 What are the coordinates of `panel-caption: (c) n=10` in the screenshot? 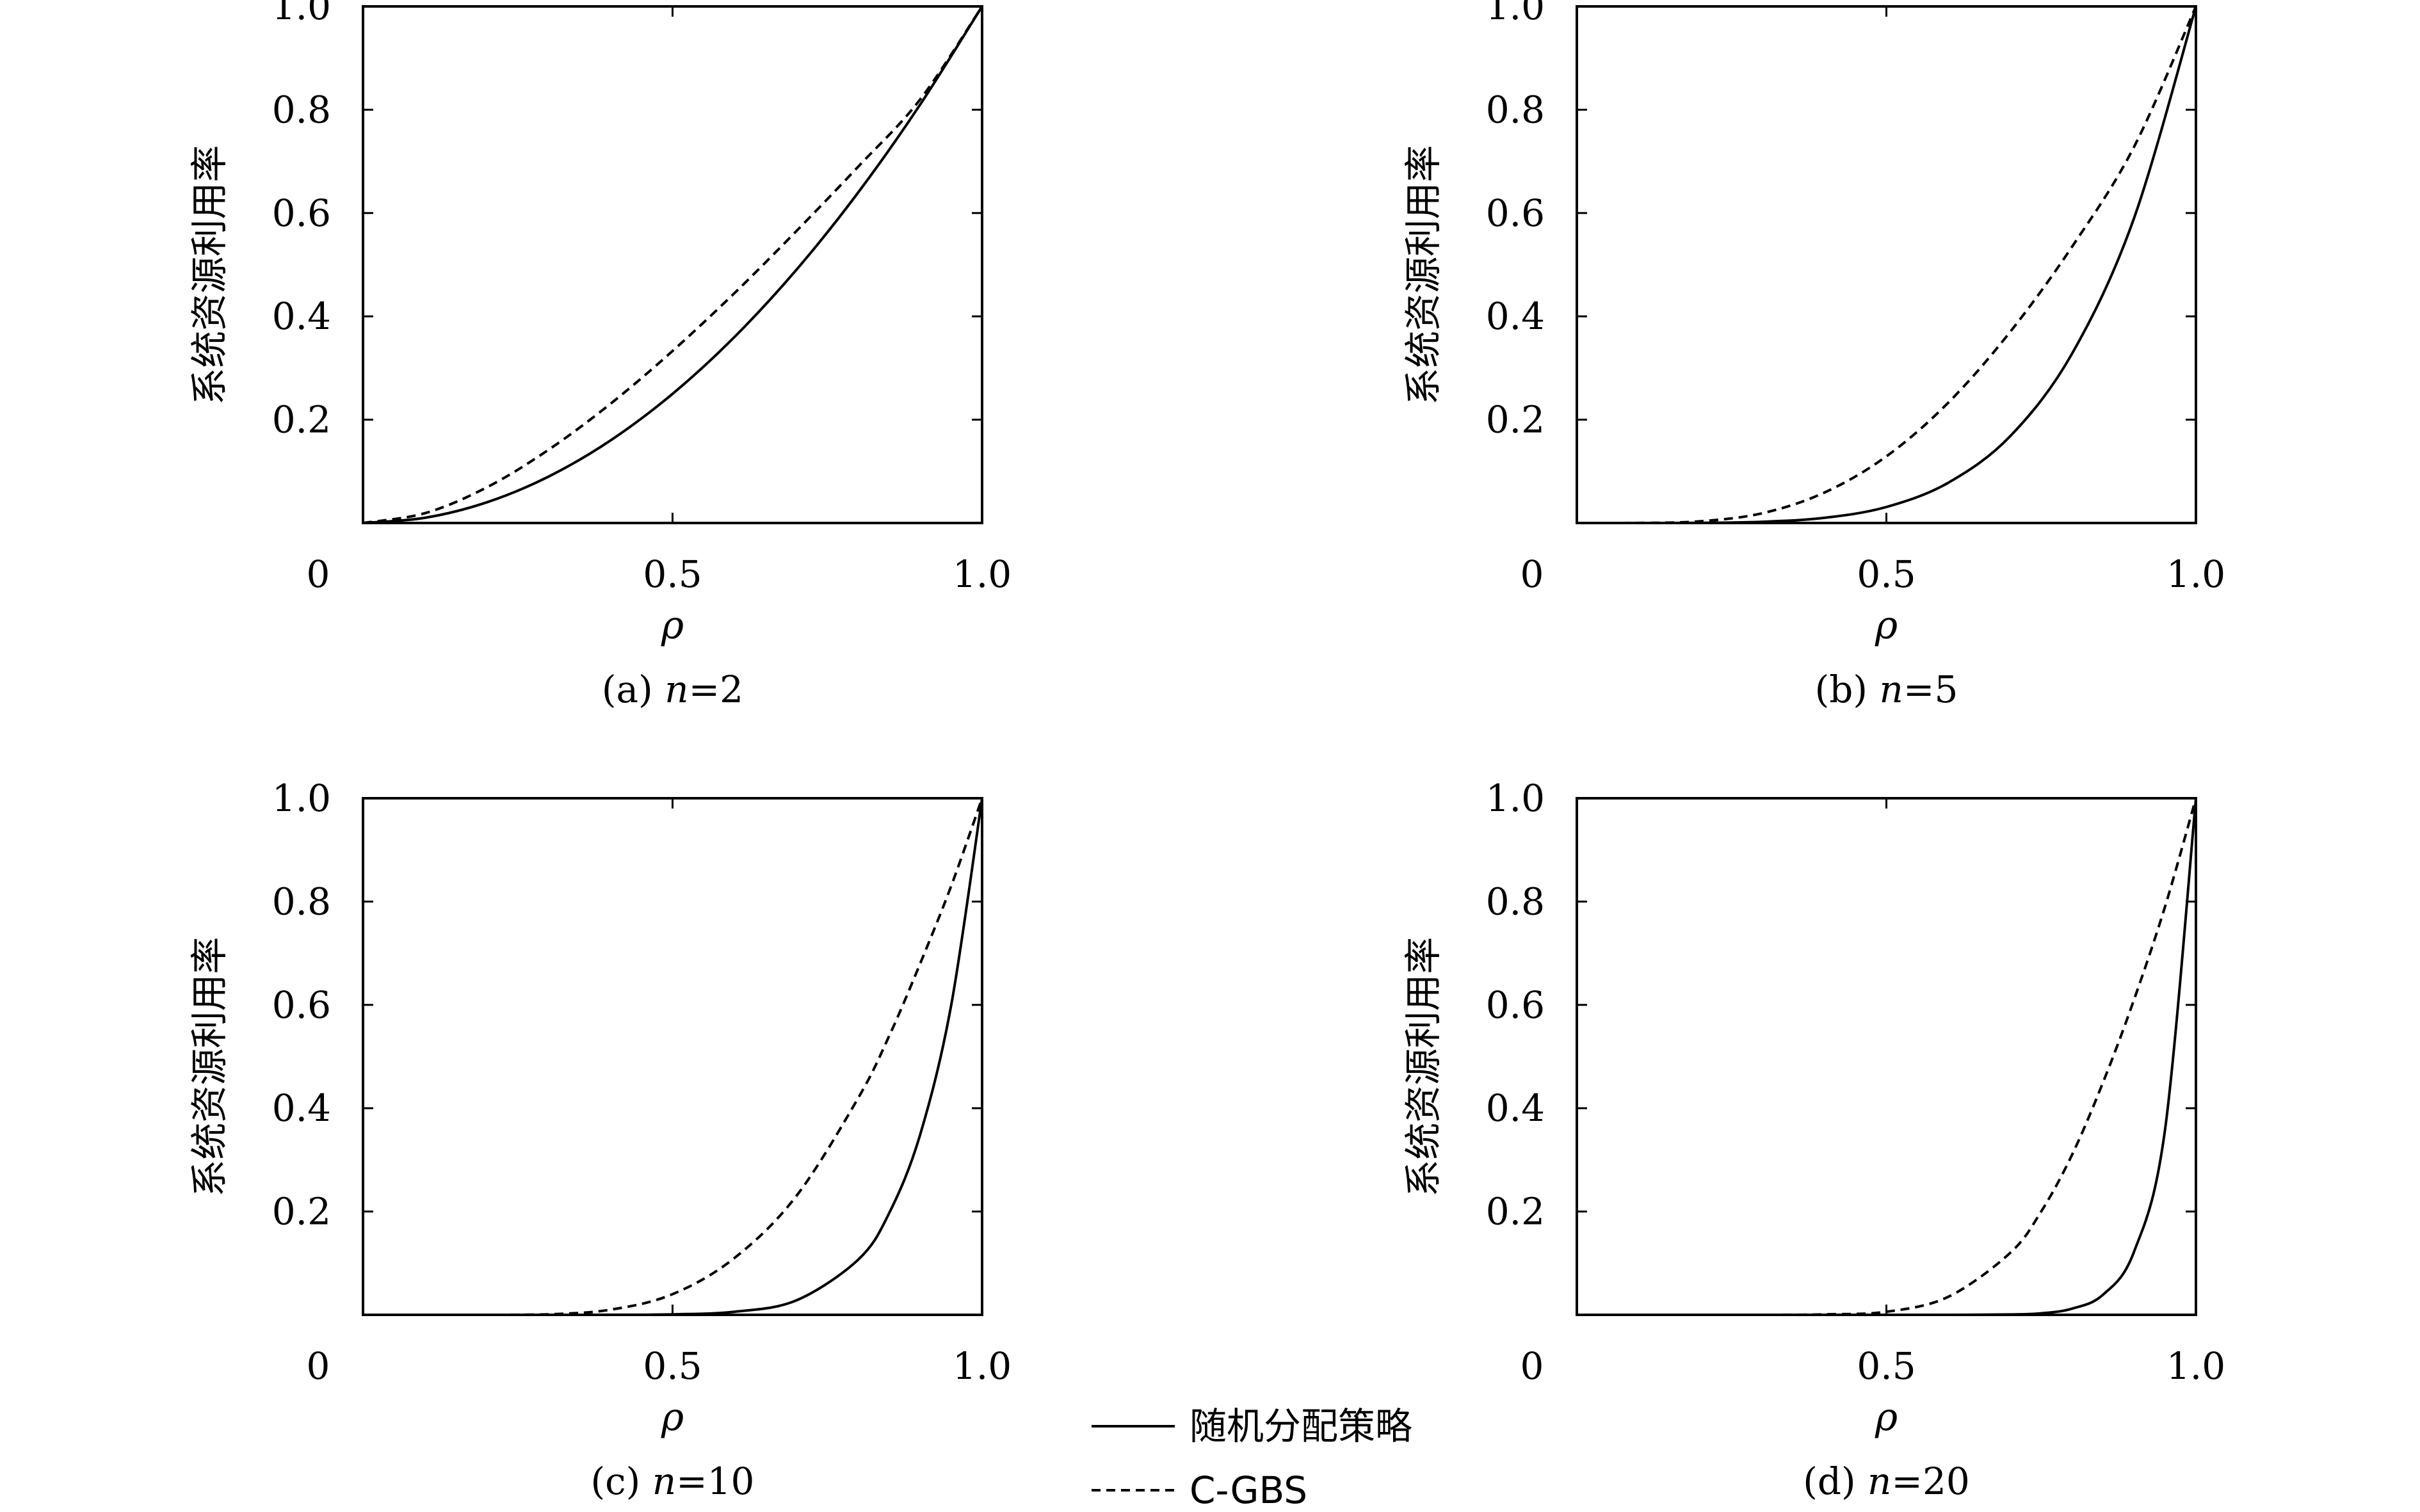 It's located at (673, 1481).